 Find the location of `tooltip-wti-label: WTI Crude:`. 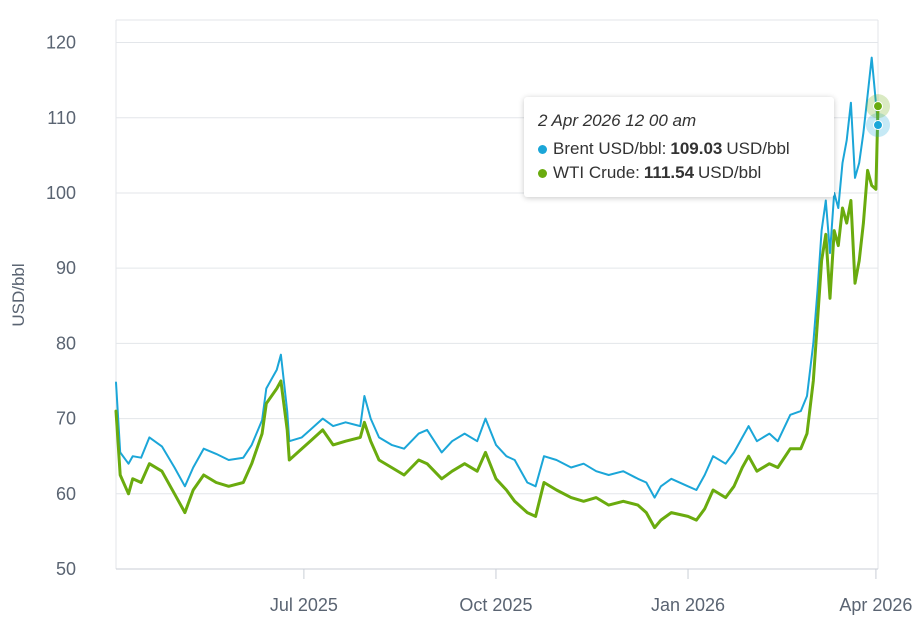

tooltip-wti-label: WTI Crude: is located at coordinates (596, 172).